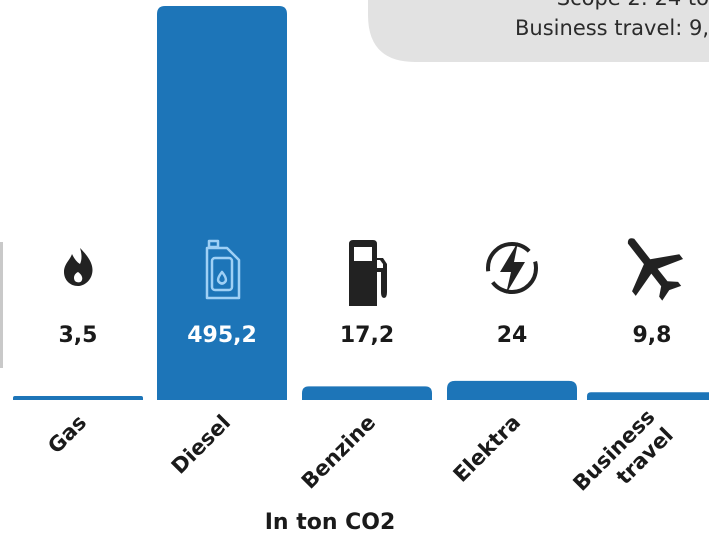  Describe the element at coordinates (633, 5) in the screenshot. I see `info-line-scope2: Scope 2: 24 to` at that location.